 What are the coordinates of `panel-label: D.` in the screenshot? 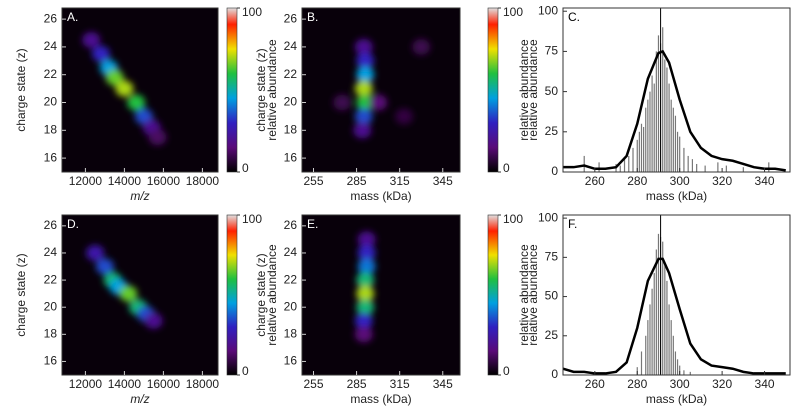 It's located at (73, 224).